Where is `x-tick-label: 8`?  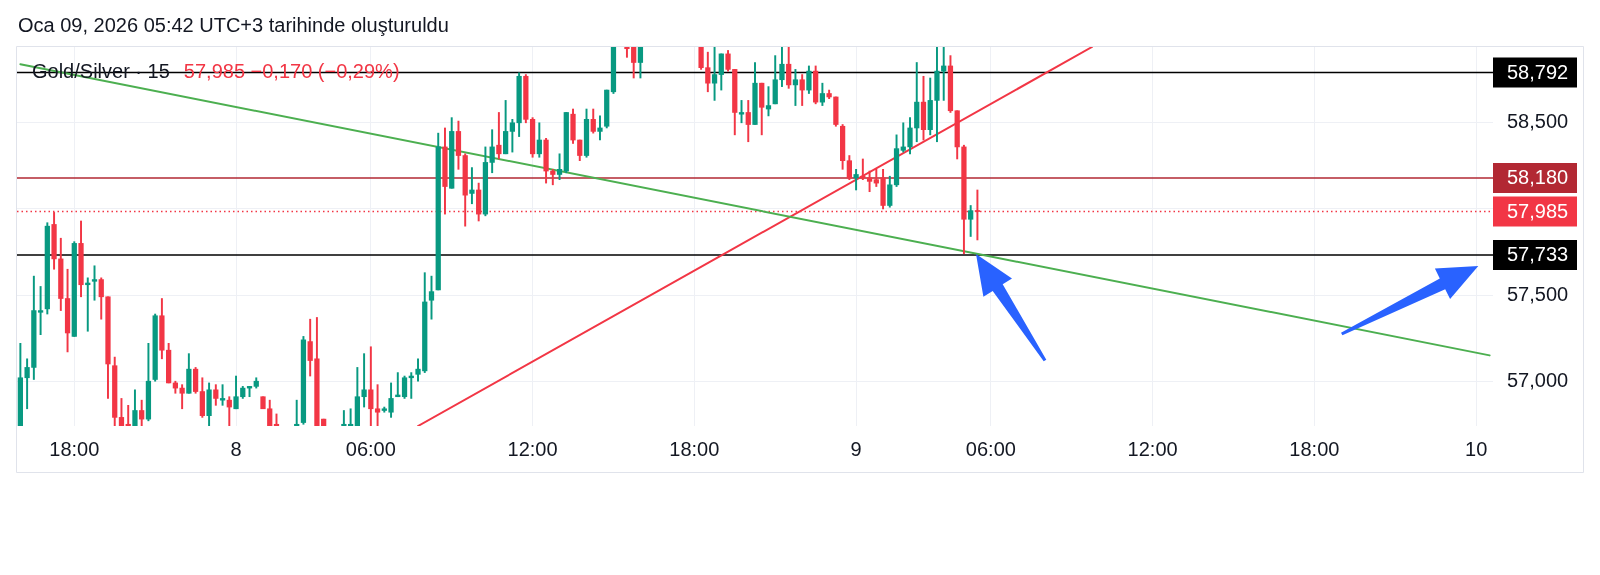
x-tick-label: 8 is located at coordinates (236, 448).